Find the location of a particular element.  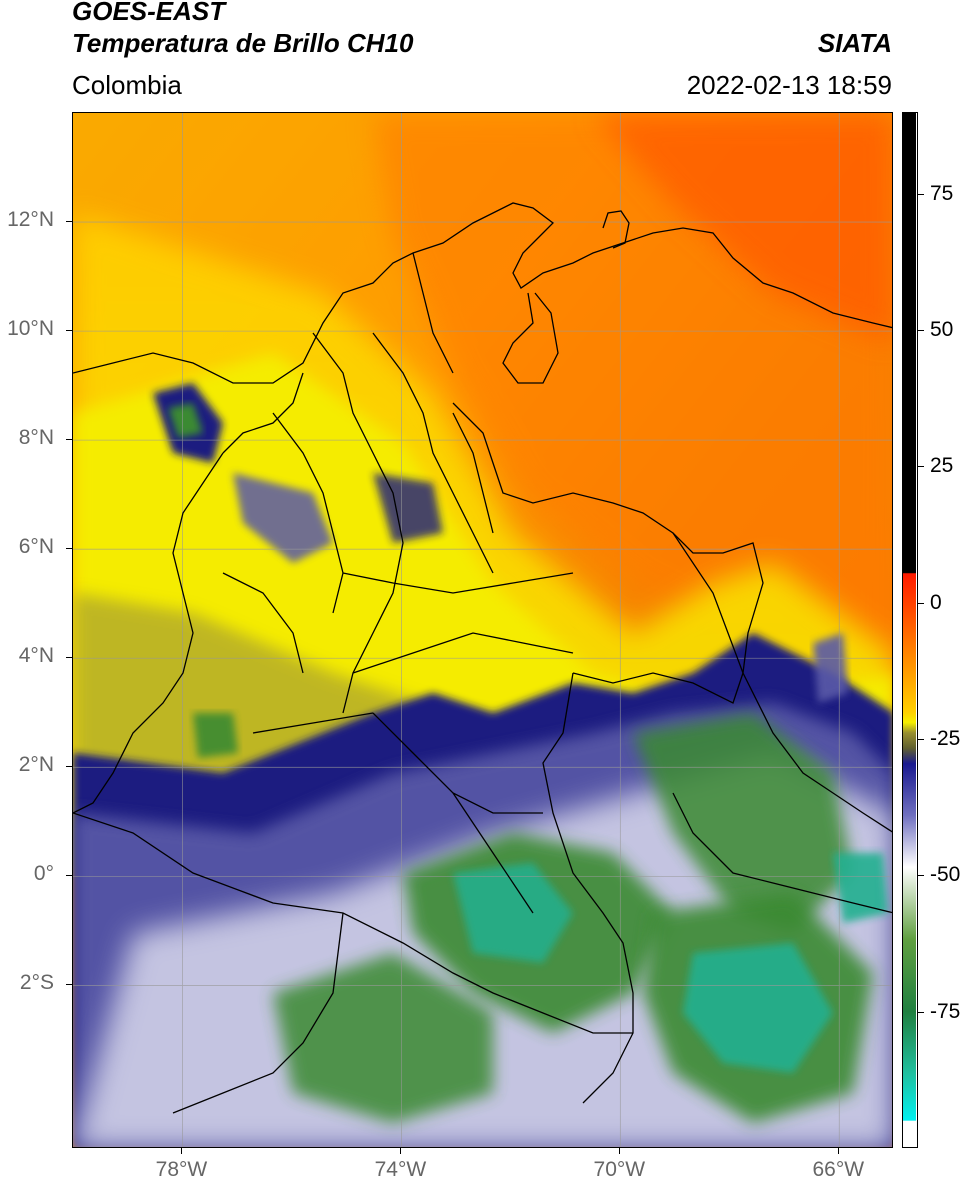

lat-label: 6°N is located at coordinates (36, 547).